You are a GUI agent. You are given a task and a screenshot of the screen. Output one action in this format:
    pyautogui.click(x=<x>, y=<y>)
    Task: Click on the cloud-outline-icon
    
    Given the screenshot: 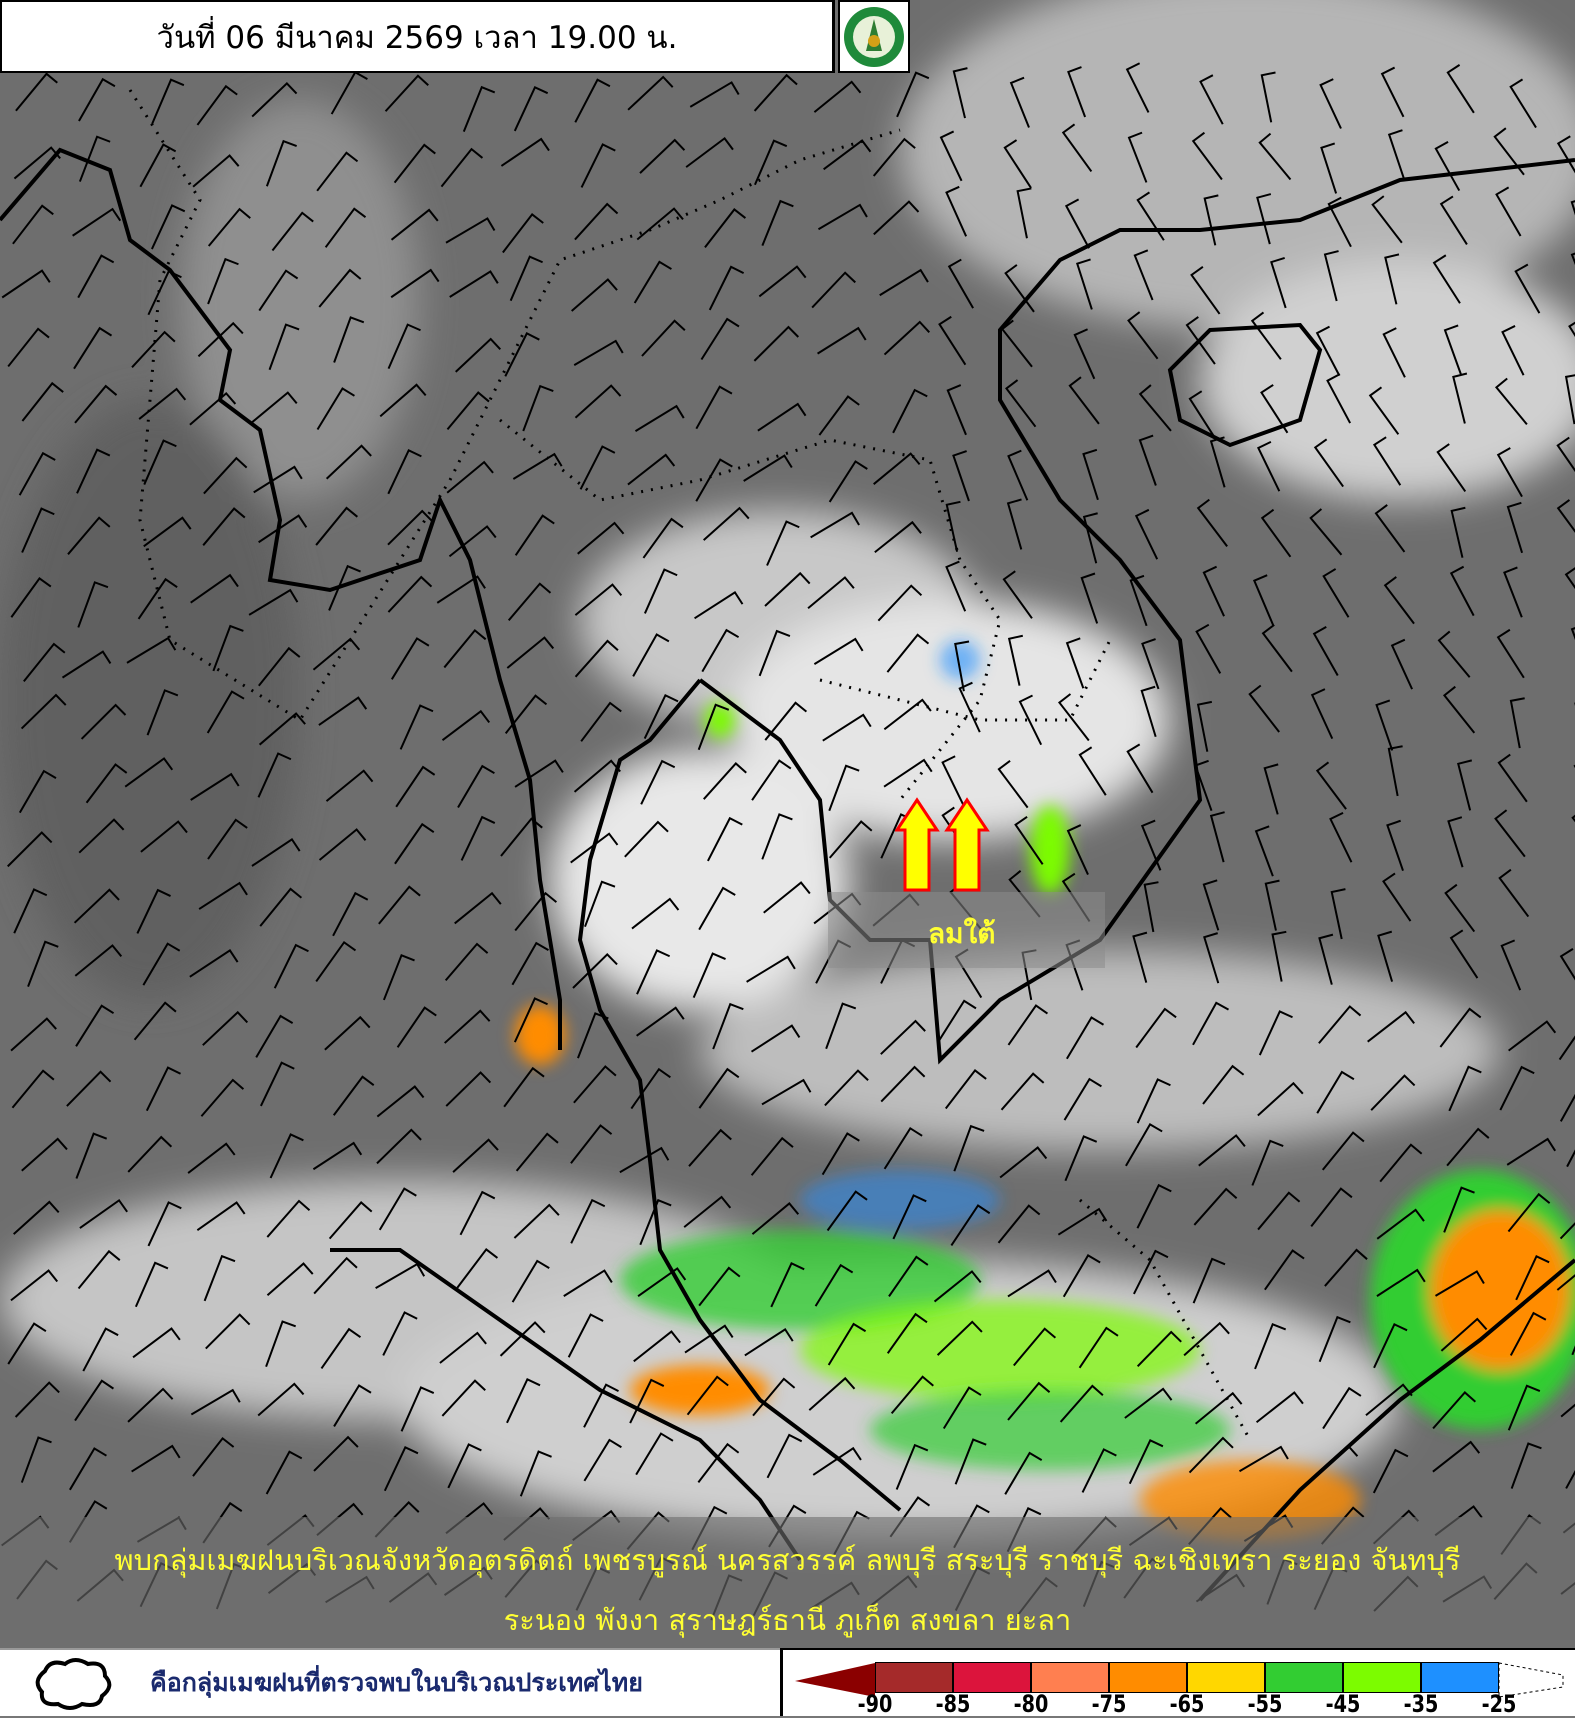 What is the action you would take?
    pyautogui.click(x=75, y=1683)
    